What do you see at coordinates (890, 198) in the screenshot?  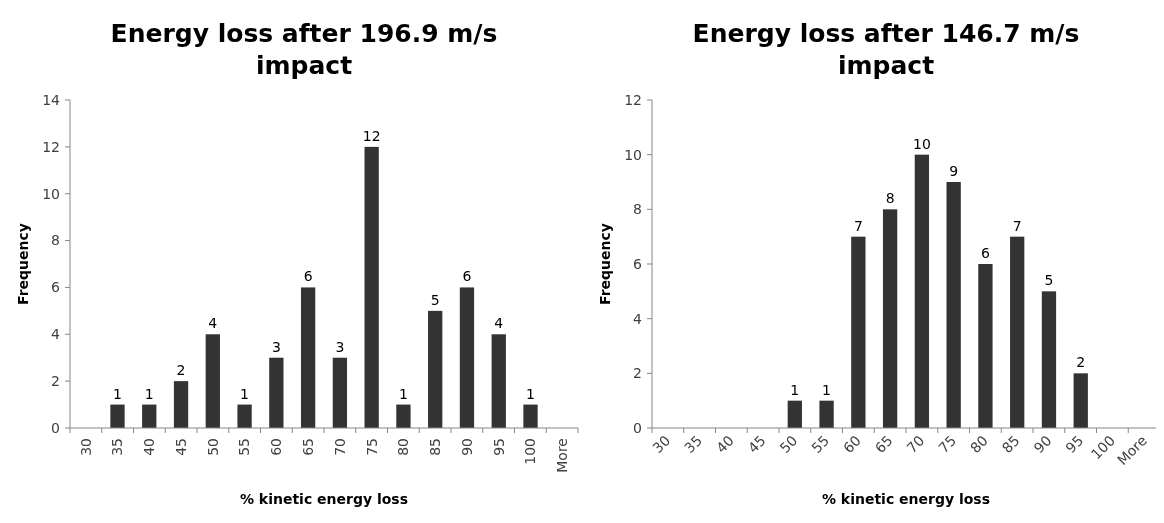 I see `data-label: 8` at bounding box center [890, 198].